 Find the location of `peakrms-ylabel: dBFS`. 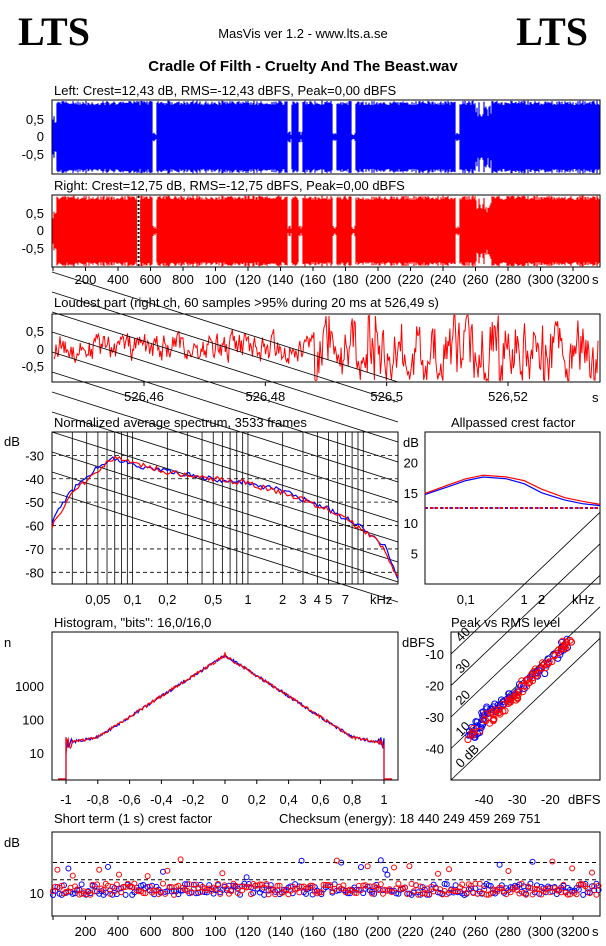

peakrms-ylabel: dBFS is located at coordinates (418, 642).